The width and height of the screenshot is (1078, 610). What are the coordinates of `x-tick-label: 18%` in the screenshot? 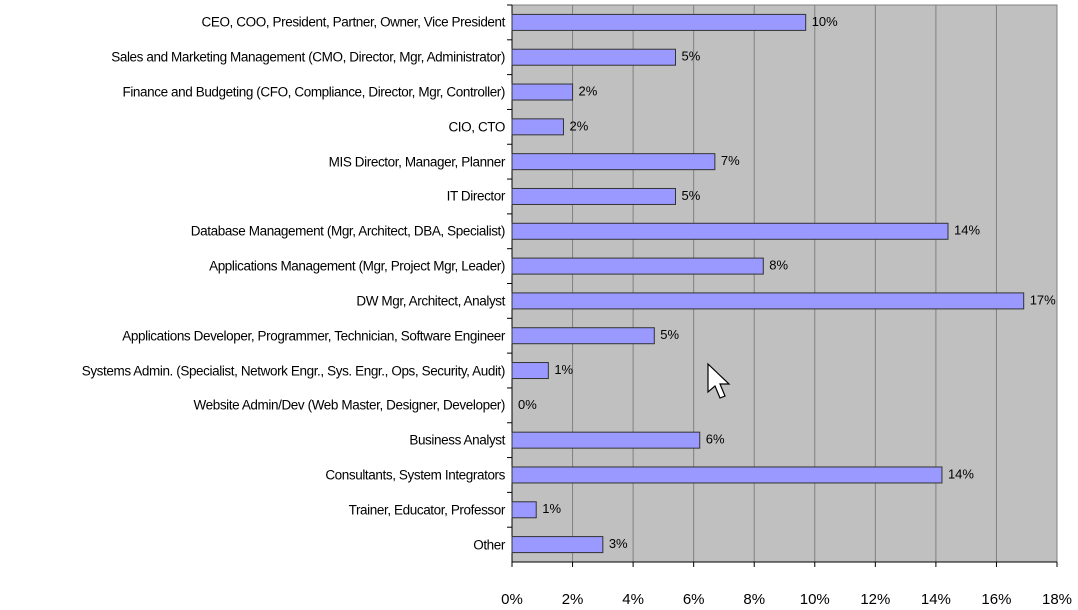 It's located at (1057, 599).